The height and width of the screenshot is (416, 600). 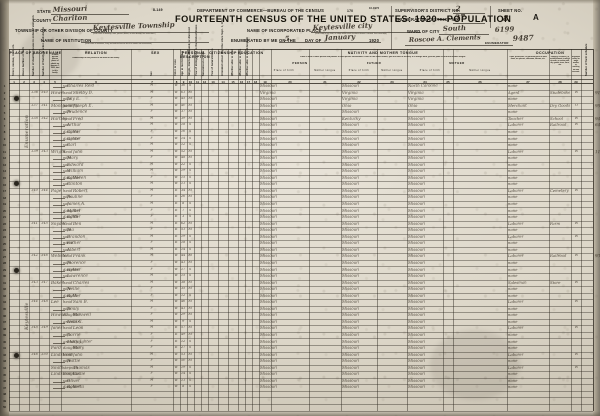 What do you see at coordinates (4, 171) in the screenshot?
I see `row-number: 14` at bounding box center [4, 171].